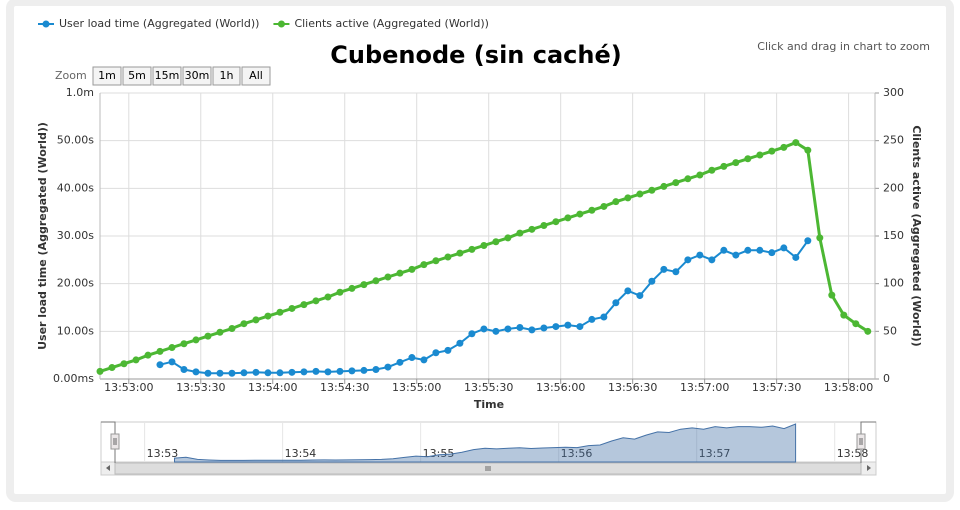 Image resolution: width=960 pixels, height=510 pixels. Describe the element at coordinates (485, 443) in the screenshot. I see `navigator-area` at that location.